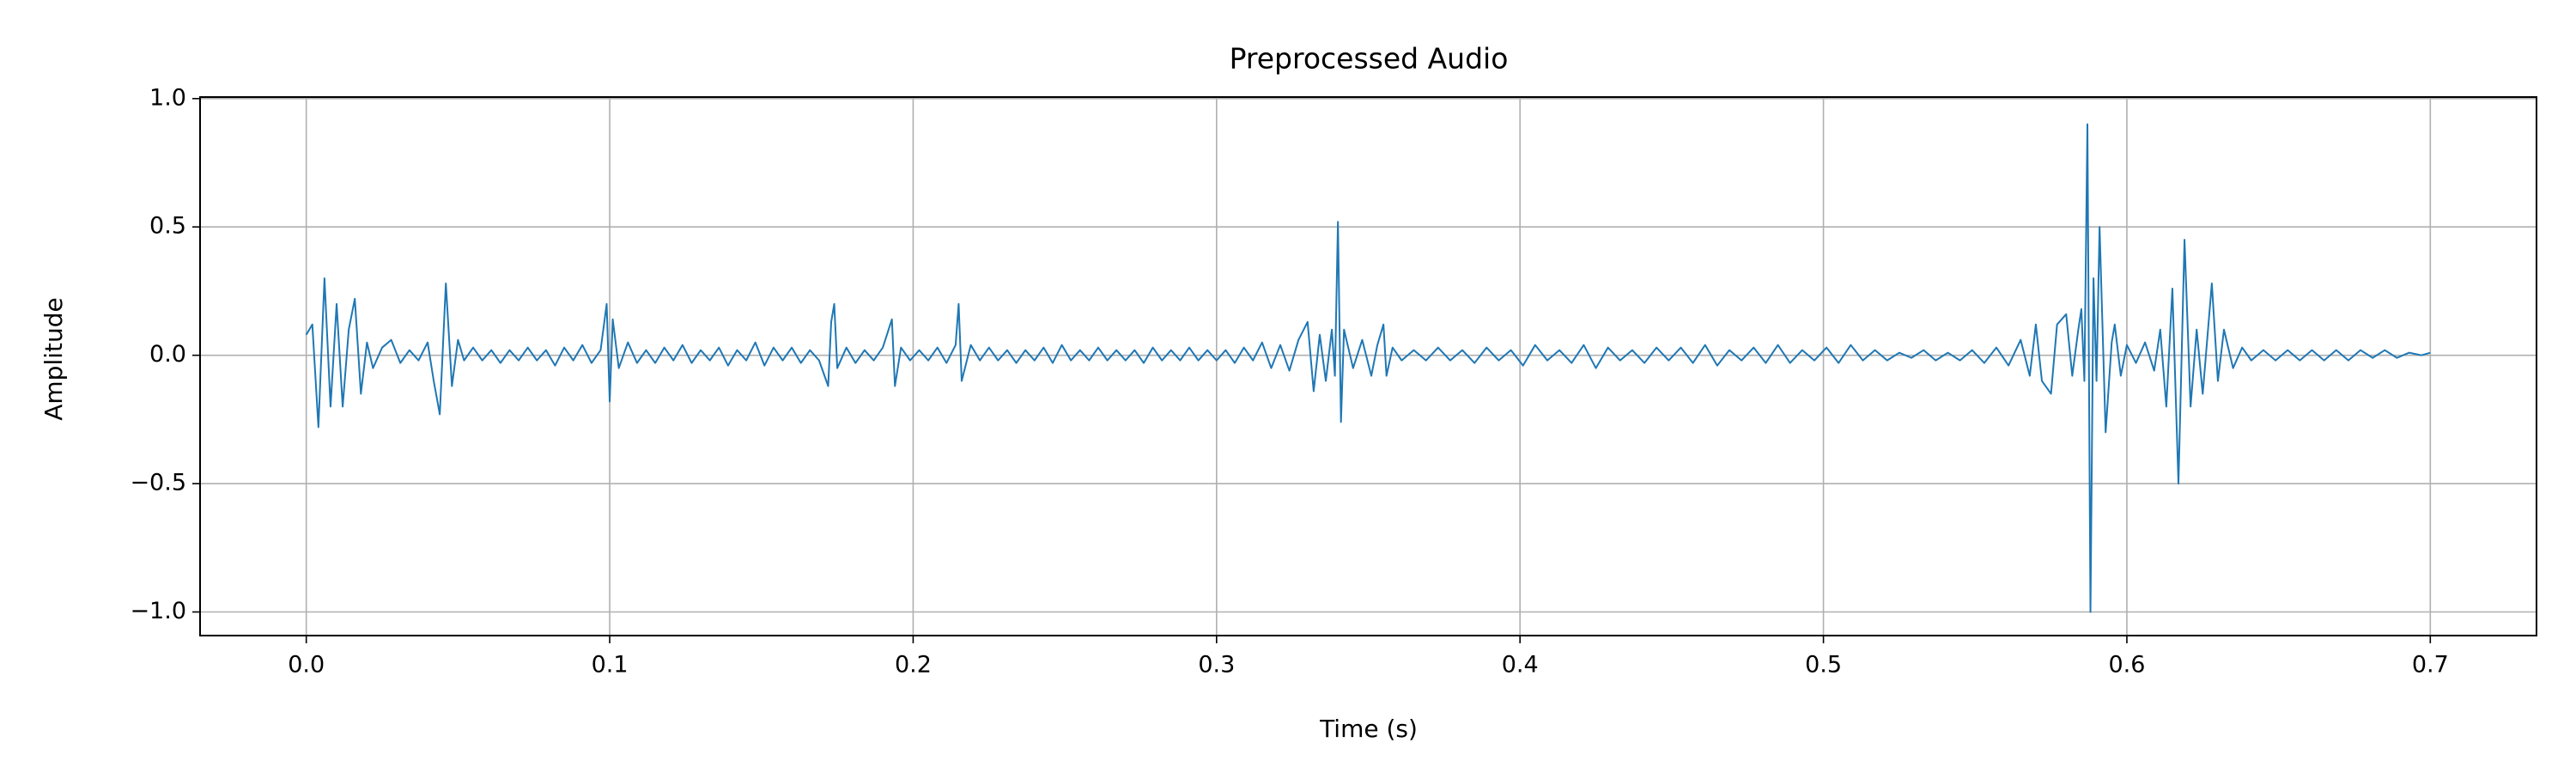 The width and height of the screenshot is (2576, 773). Describe the element at coordinates (1217, 665) in the screenshot. I see `x-tick-label: 0.3` at that location.